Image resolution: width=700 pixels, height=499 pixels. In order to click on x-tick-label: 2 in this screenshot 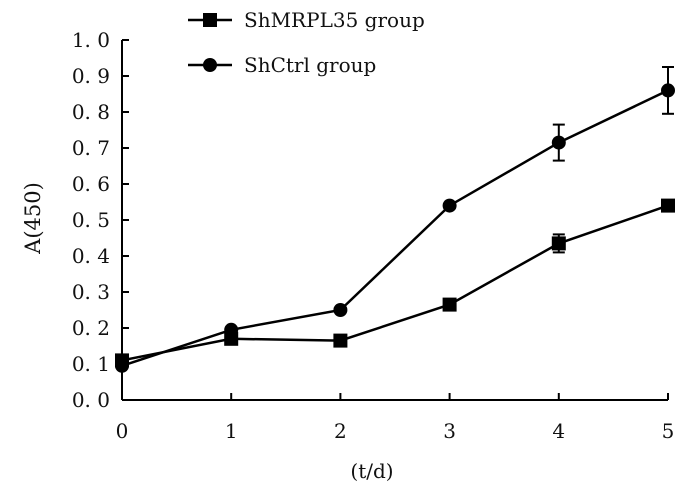, I will do `click(340, 431)`.